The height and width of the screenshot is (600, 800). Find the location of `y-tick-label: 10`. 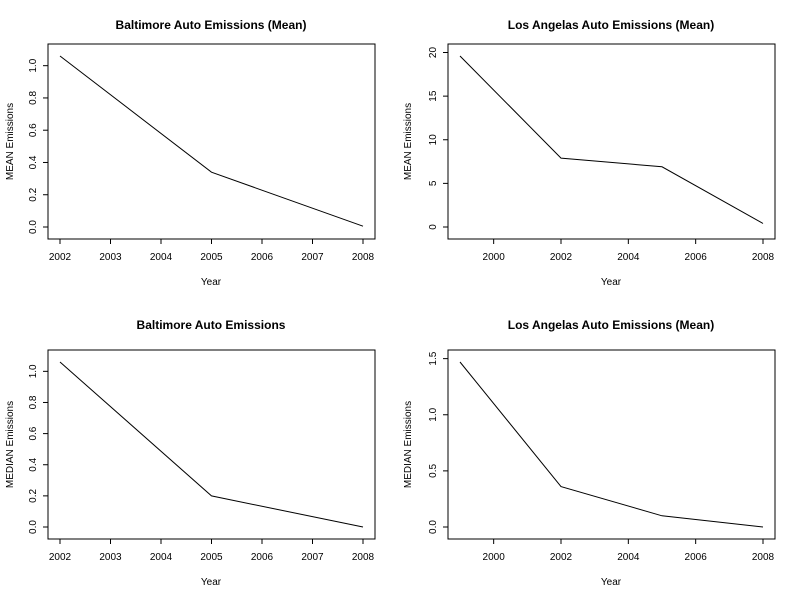

y-tick-label: 10 is located at coordinates (433, 140).